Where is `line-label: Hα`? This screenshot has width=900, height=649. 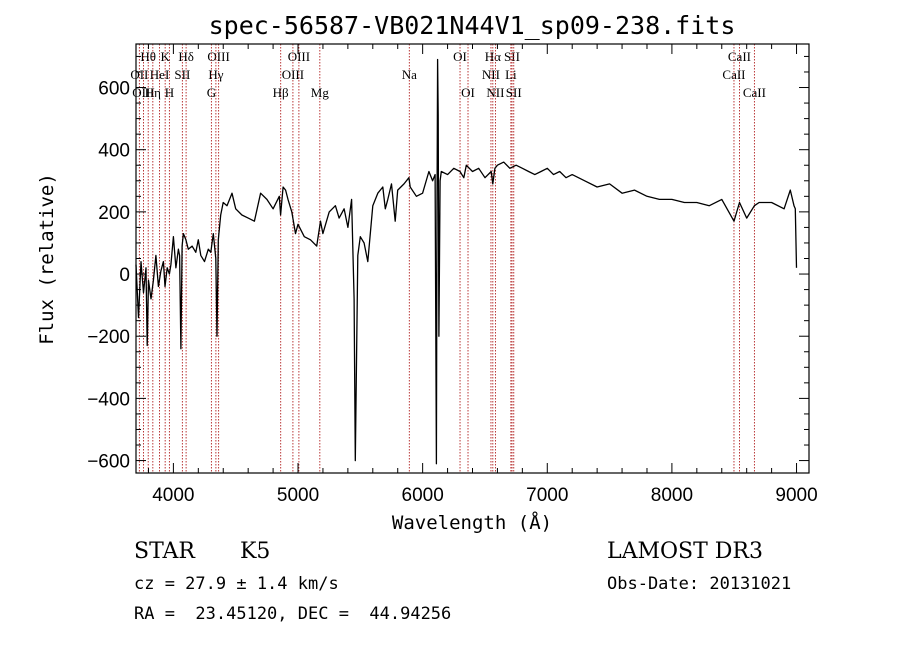
line-label: Hα is located at coordinates (493, 56).